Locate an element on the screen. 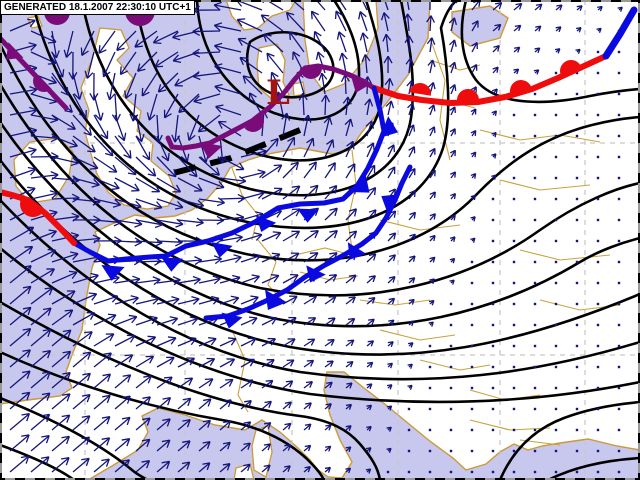 This screenshot has height=480, width=640. front-occluded-topleft is located at coordinates (34, 72).